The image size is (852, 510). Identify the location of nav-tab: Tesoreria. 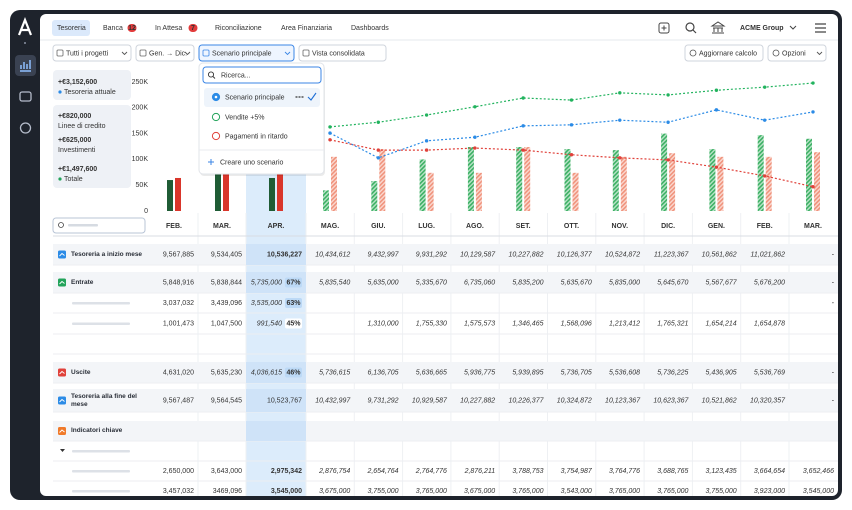
(71, 28).